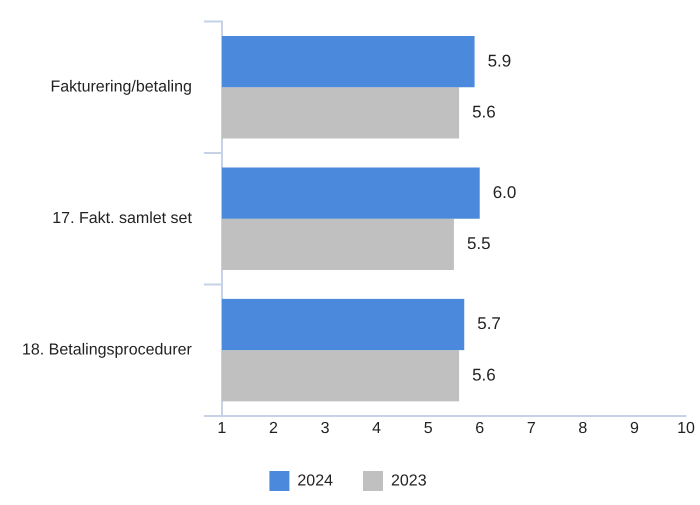 This screenshot has height=505, width=700. What do you see at coordinates (686, 428) in the screenshot?
I see `x-tick-label: 10` at bounding box center [686, 428].